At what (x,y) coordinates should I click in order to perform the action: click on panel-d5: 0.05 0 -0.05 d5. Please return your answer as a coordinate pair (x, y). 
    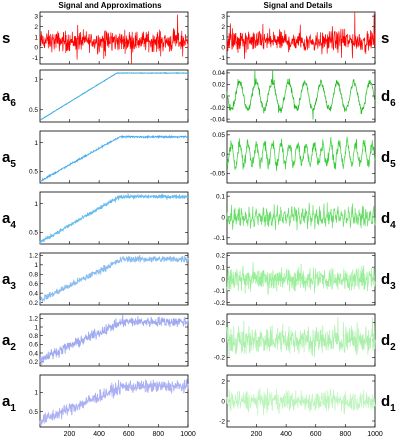
    Looking at the image, I should click on (303, 157).